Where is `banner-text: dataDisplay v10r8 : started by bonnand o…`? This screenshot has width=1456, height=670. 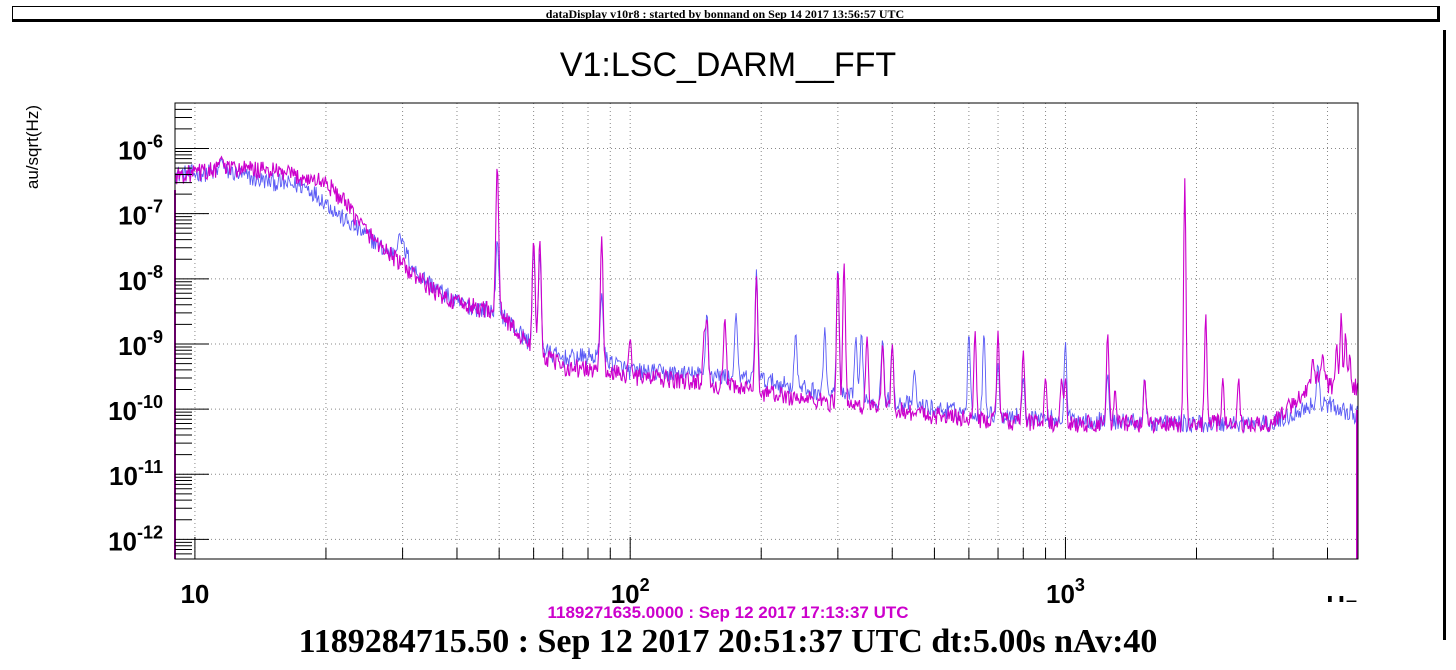 banner-text: dataDisplay v10r8 : started by bonnand o… is located at coordinates (725, 14).